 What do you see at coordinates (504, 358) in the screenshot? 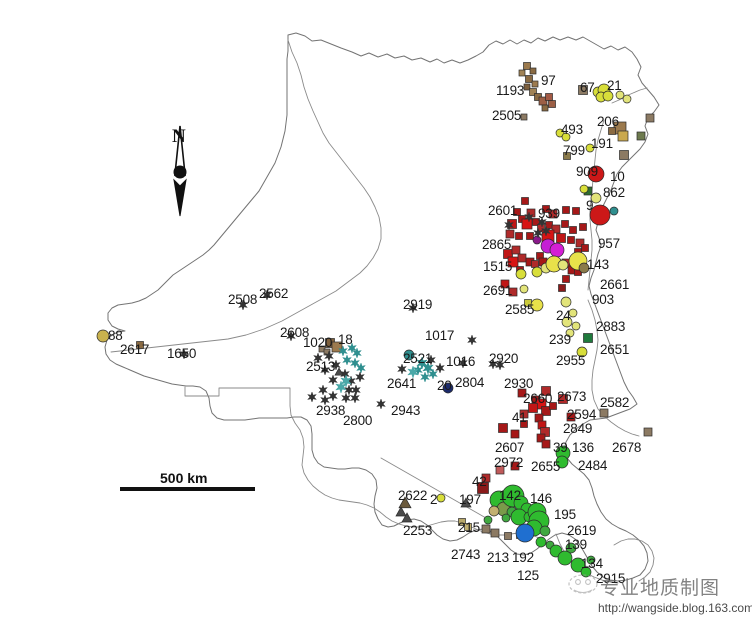
I see `deposit-id-label: 2920` at bounding box center [504, 358].